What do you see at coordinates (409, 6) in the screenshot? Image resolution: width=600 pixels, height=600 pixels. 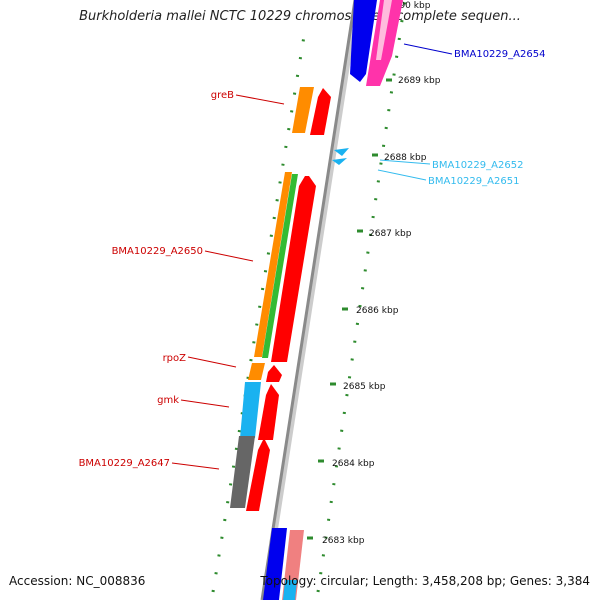 I see `tick-label-2690: 2690 kbp` at bounding box center [409, 6].